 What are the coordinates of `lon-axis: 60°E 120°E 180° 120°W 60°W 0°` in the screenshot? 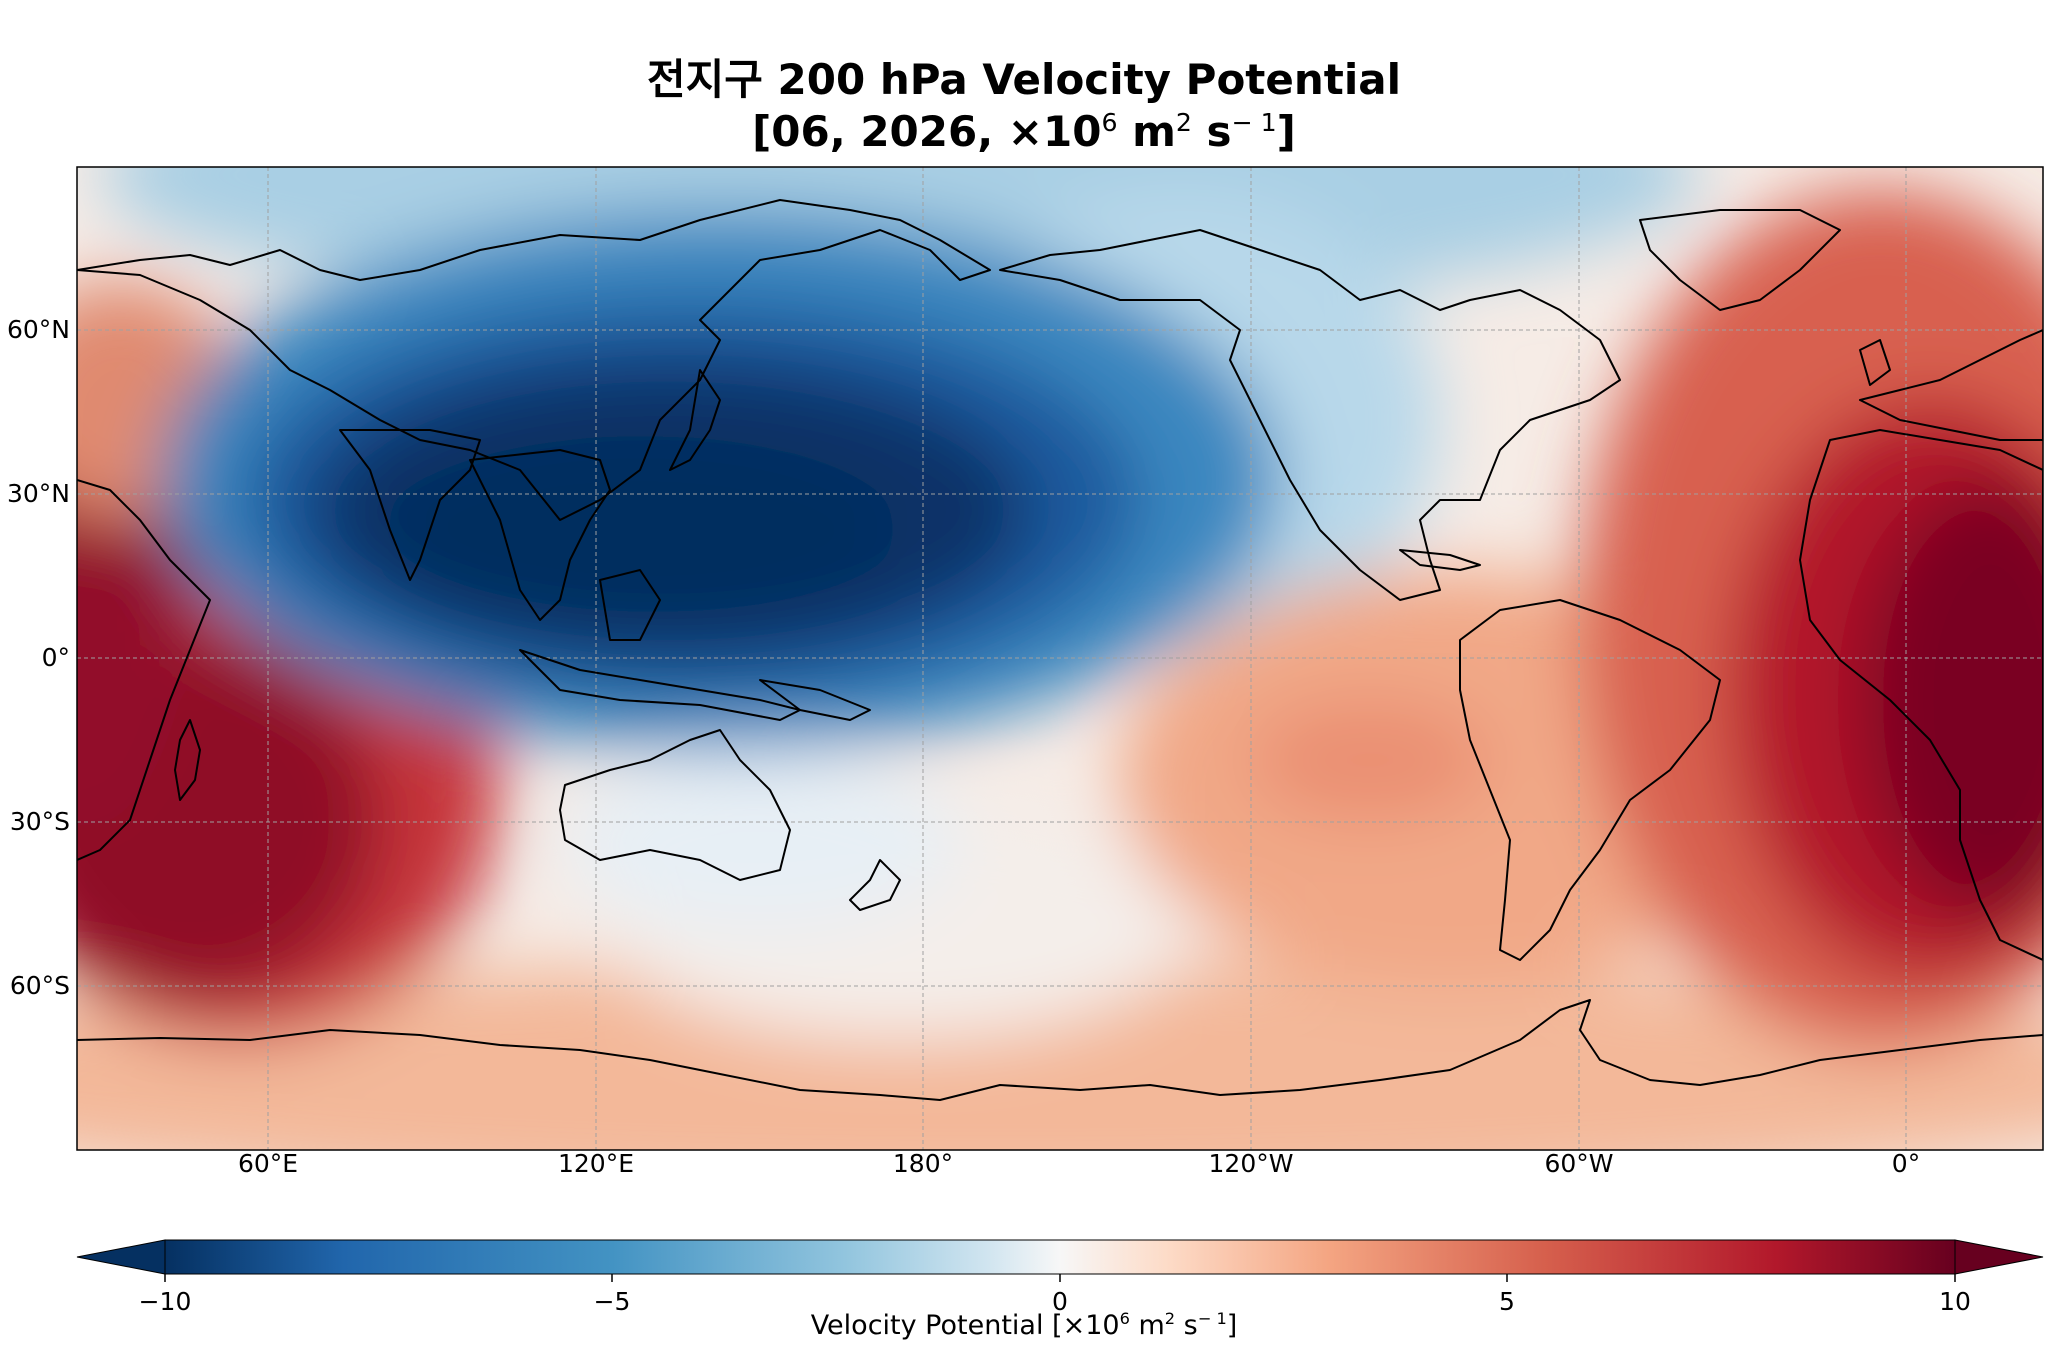 It's located at (1079, 1163).